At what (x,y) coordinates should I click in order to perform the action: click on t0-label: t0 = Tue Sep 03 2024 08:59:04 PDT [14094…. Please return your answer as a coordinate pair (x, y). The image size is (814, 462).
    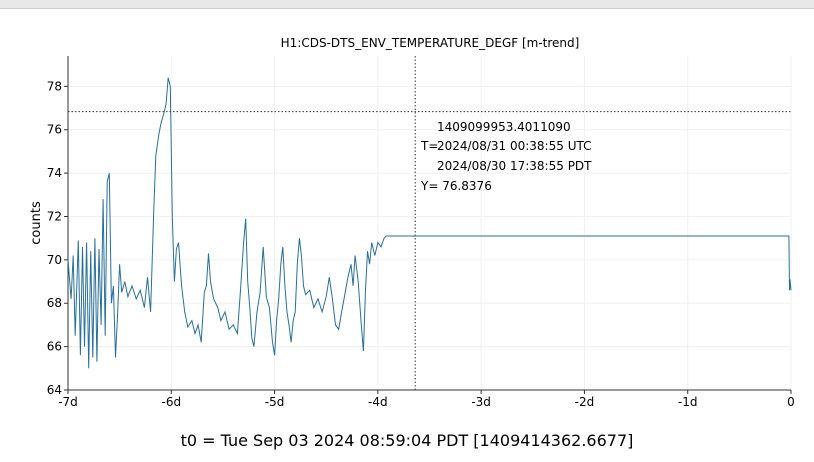
    Looking at the image, I should click on (407, 440).